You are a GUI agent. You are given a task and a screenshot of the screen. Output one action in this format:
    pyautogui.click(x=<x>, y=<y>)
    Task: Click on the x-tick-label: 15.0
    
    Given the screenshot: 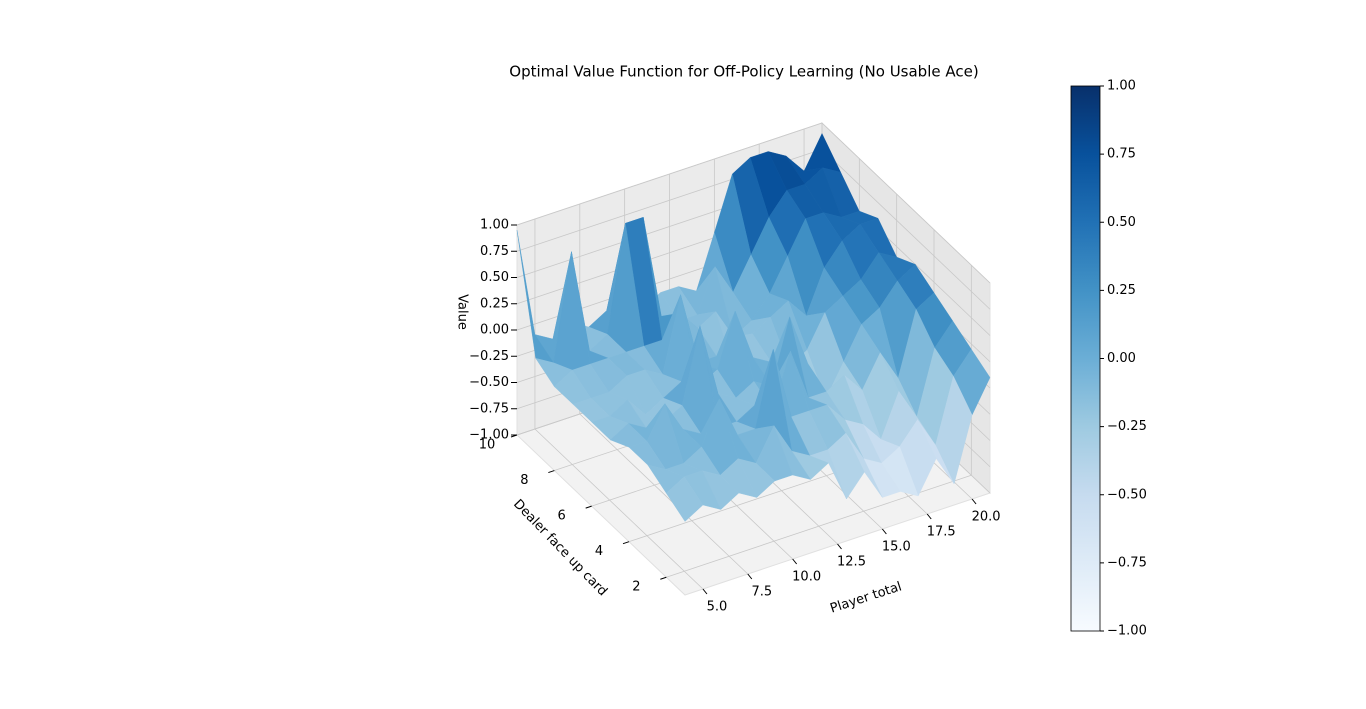 What is the action you would take?
    pyautogui.click(x=896, y=547)
    